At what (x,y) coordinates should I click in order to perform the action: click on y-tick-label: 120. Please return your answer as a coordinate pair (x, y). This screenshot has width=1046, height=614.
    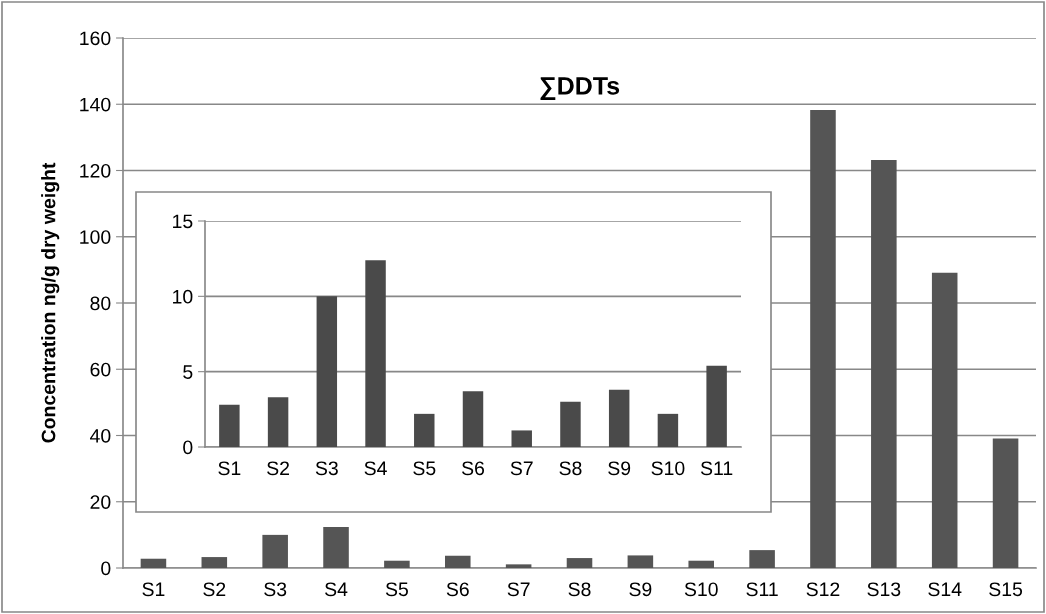
    Looking at the image, I should click on (95, 170).